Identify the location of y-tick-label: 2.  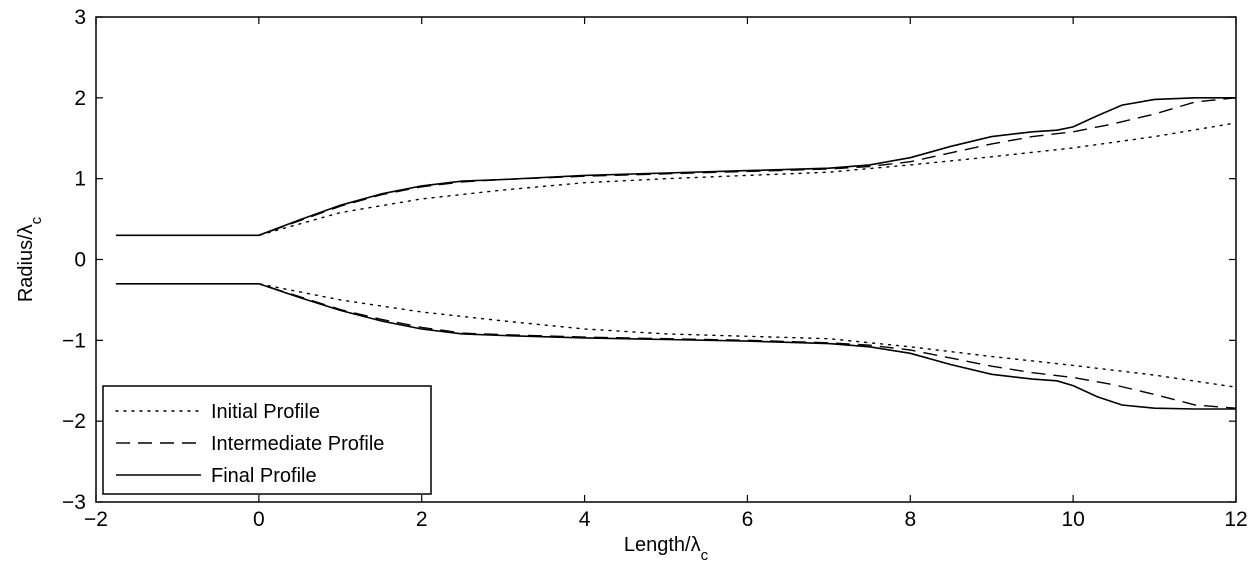
(80, 98).